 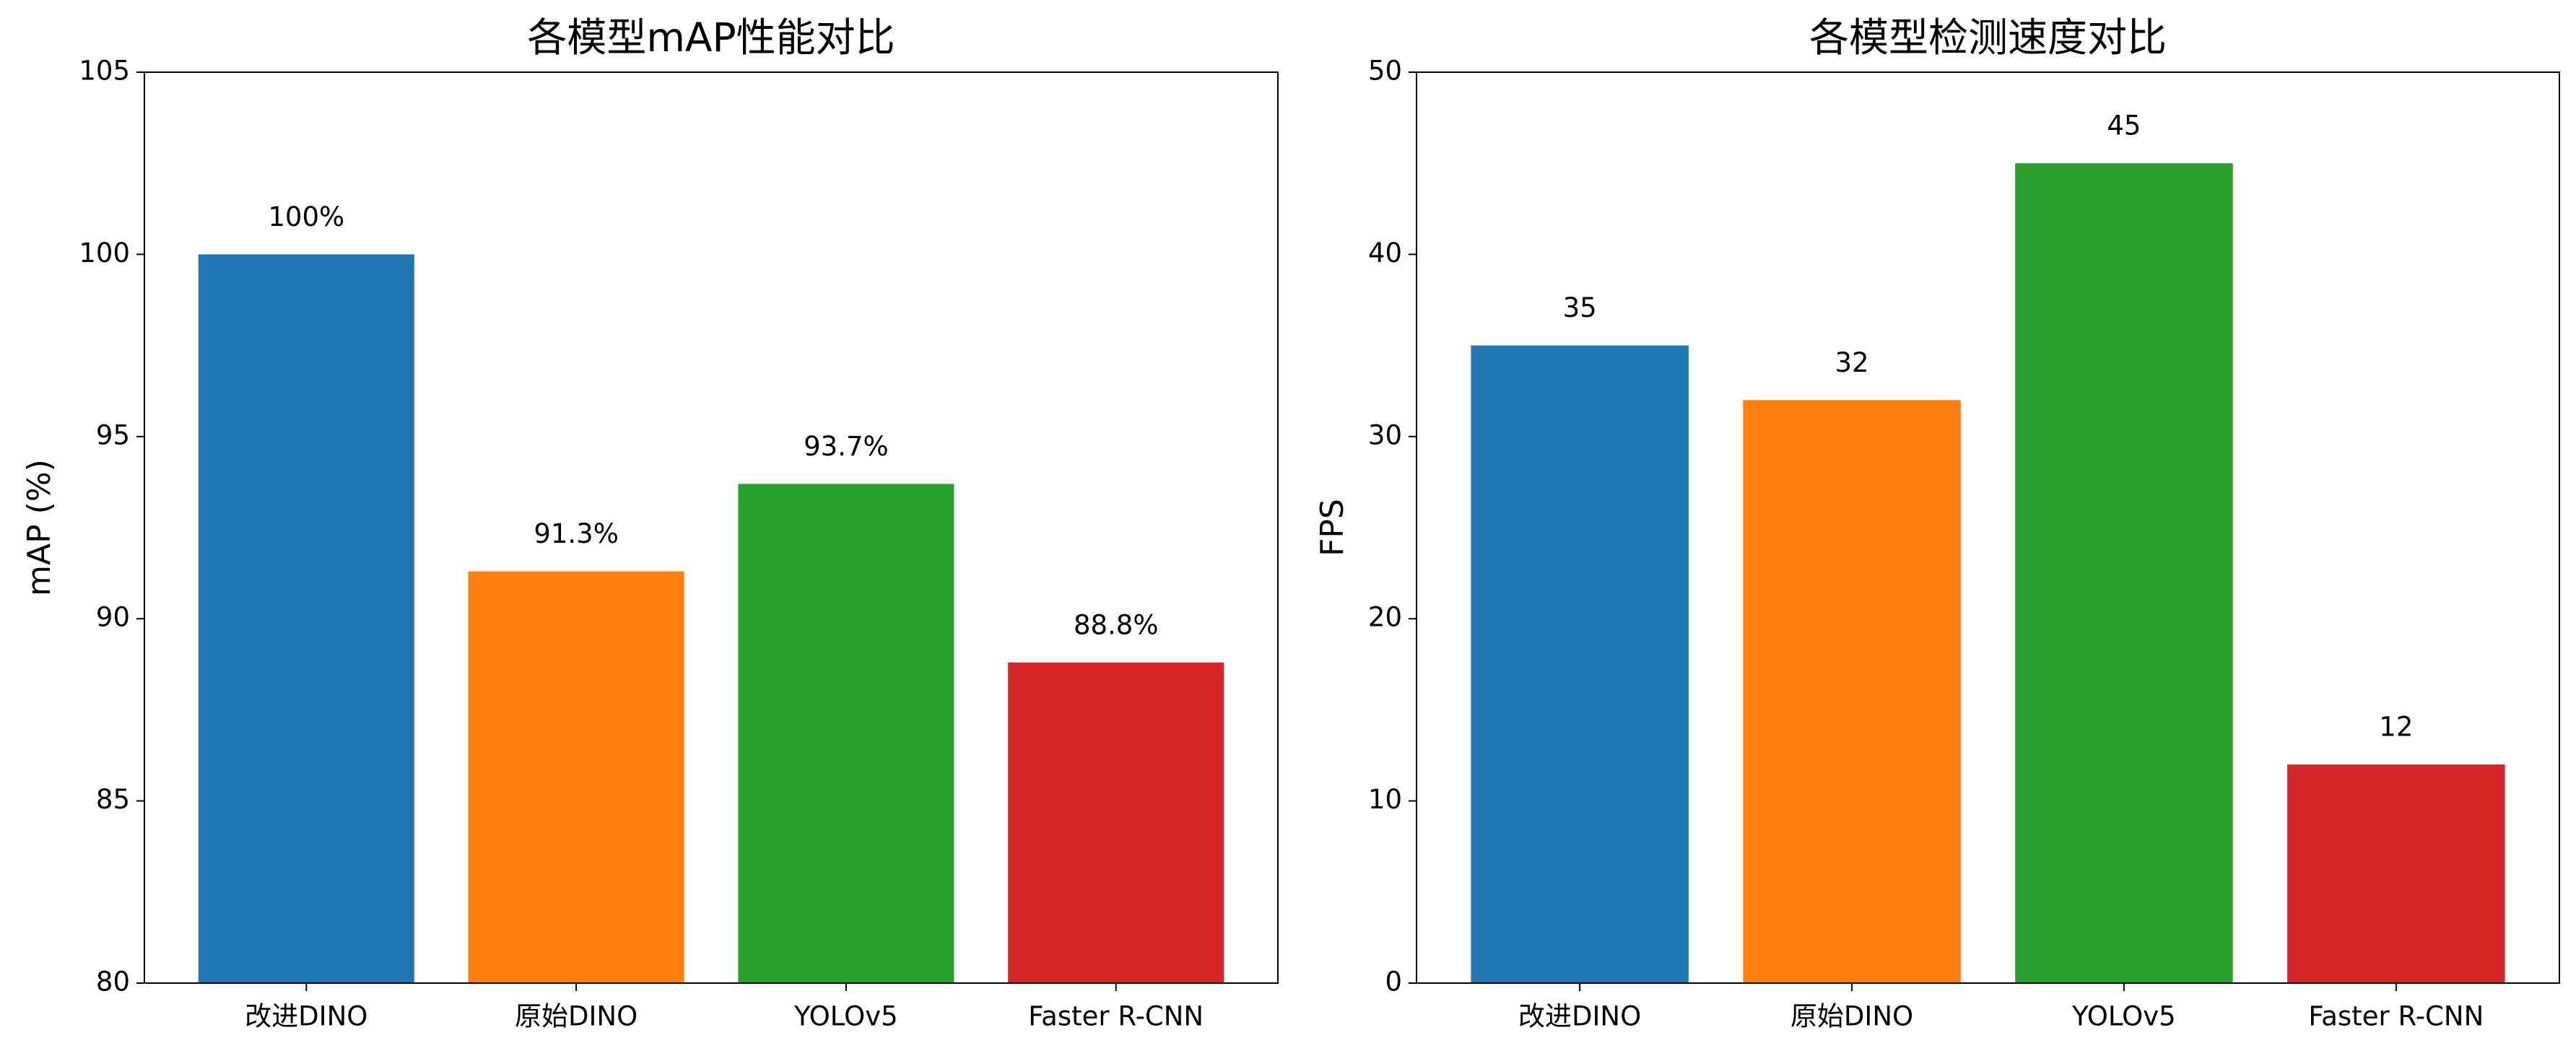 What do you see at coordinates (1852, 362) in the screenshot?
I see `value-label: 32` at bounding box center [1852, 362].